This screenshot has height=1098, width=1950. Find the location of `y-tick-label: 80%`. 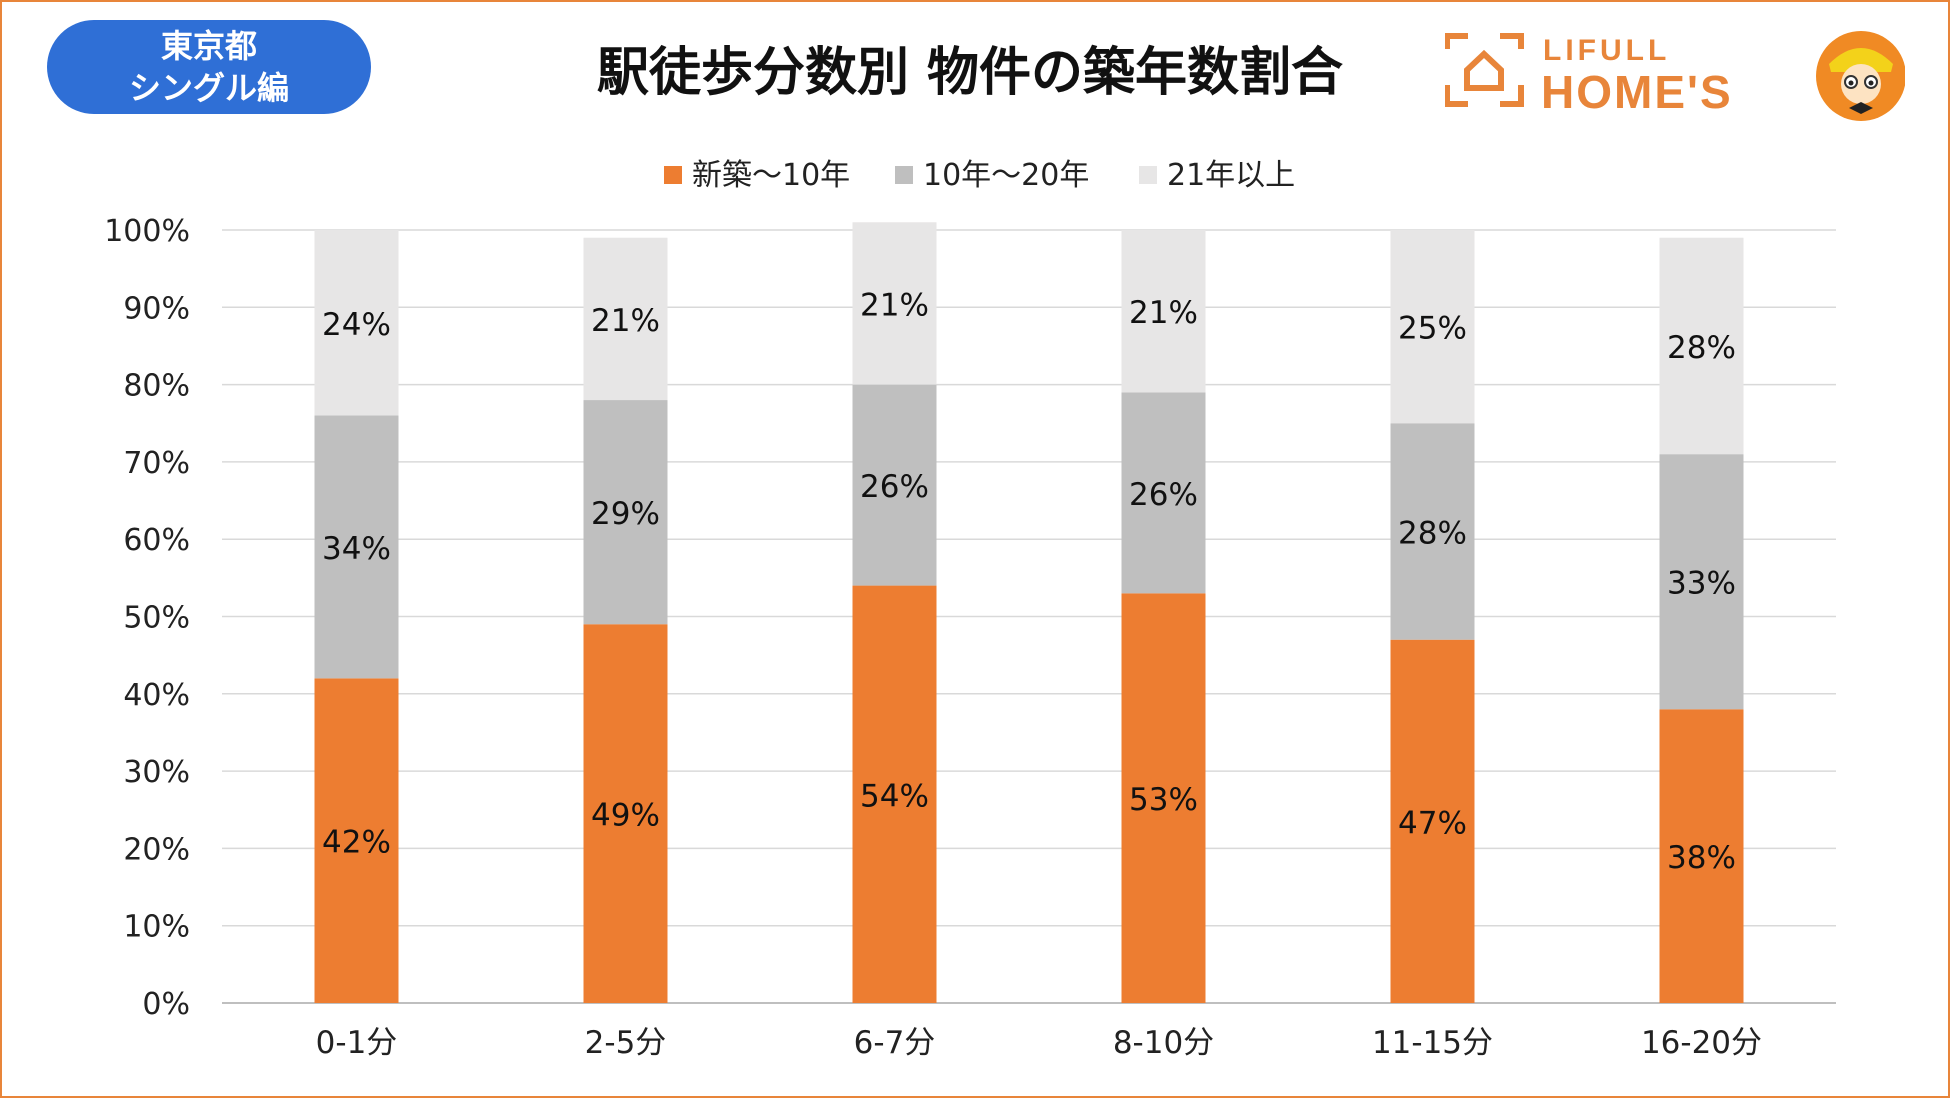

y-tick-label: 80% is located at coordinates (156, 386).